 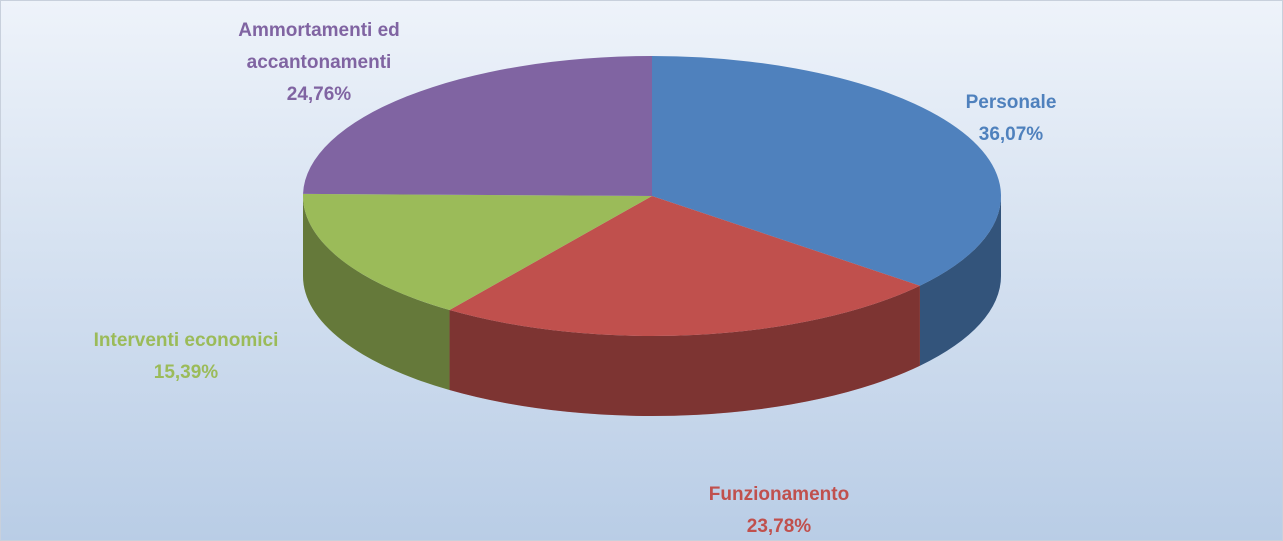 I want to click on category-label: Ammortamenti ed accantonamenti, so click(x=319, y=46).